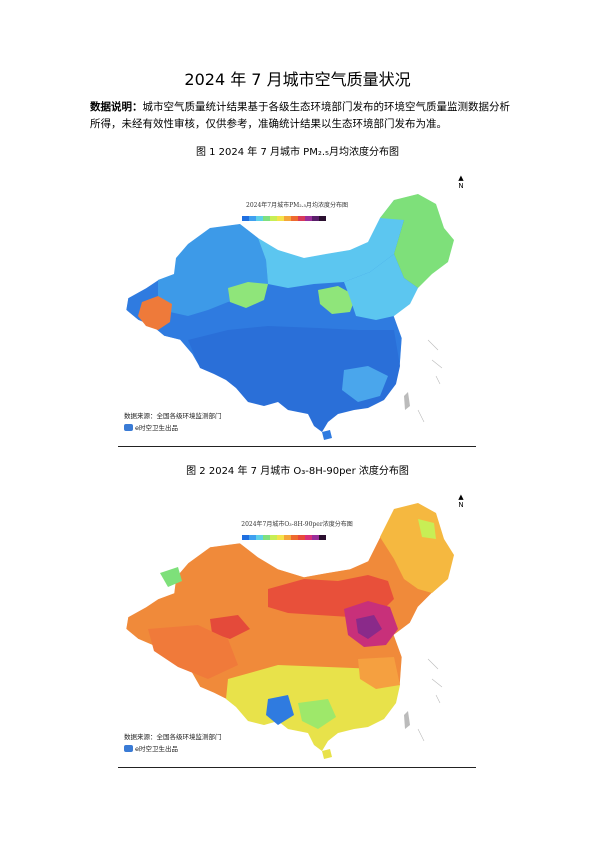  Describe the element at coordinates (193, 652) in the screenshot. I see `tibet-orange-region` at that location.